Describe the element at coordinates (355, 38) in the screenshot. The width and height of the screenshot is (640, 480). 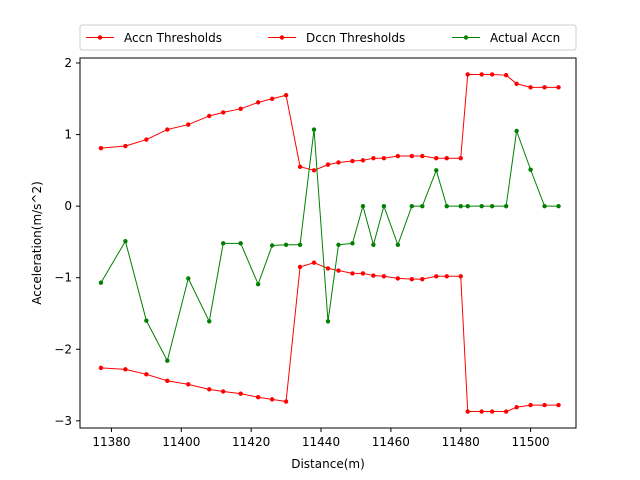
I see `legend-label: Dccn Thresholds` at that location.